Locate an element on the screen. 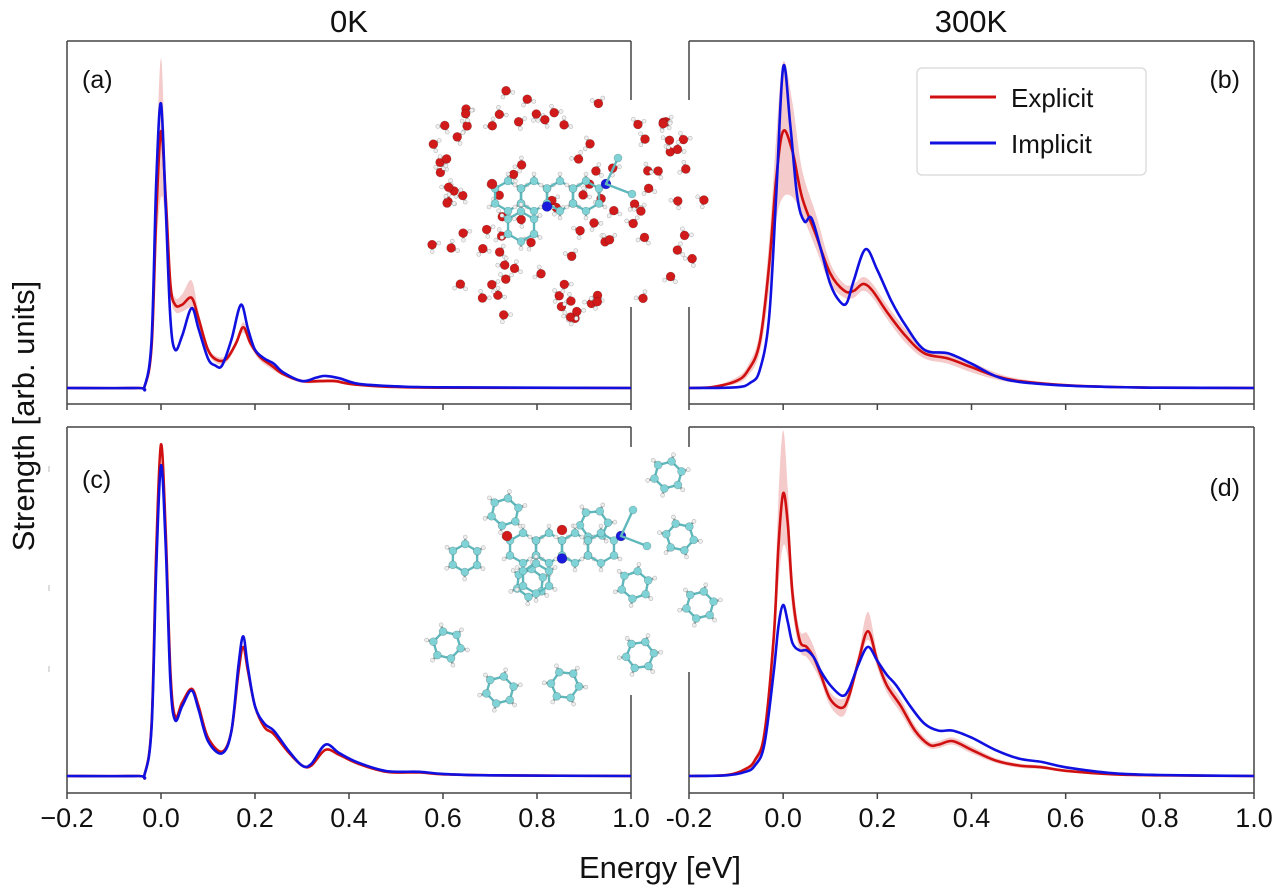  inset-water-solvated-molecule is located at coordinates (568, 206).